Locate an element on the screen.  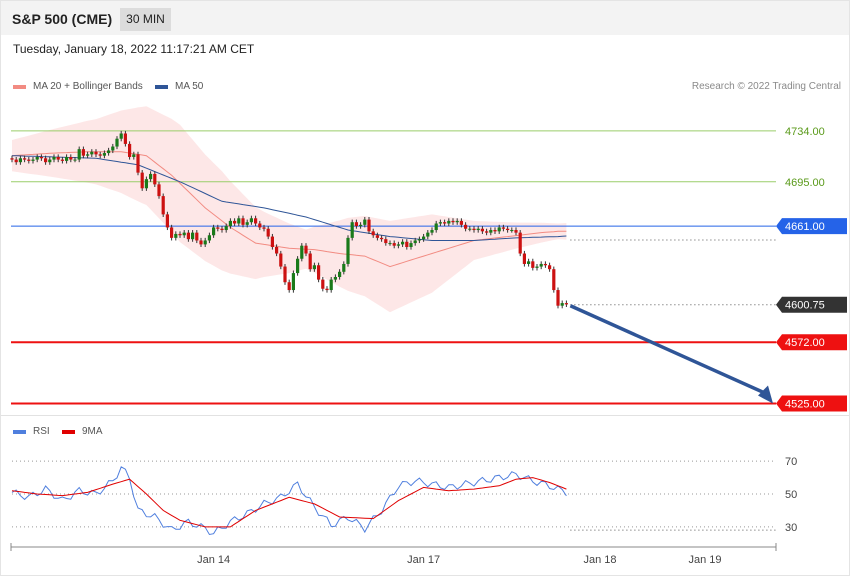
level-label-4695.00: 4695.00 is located at coordinates (805, 183).